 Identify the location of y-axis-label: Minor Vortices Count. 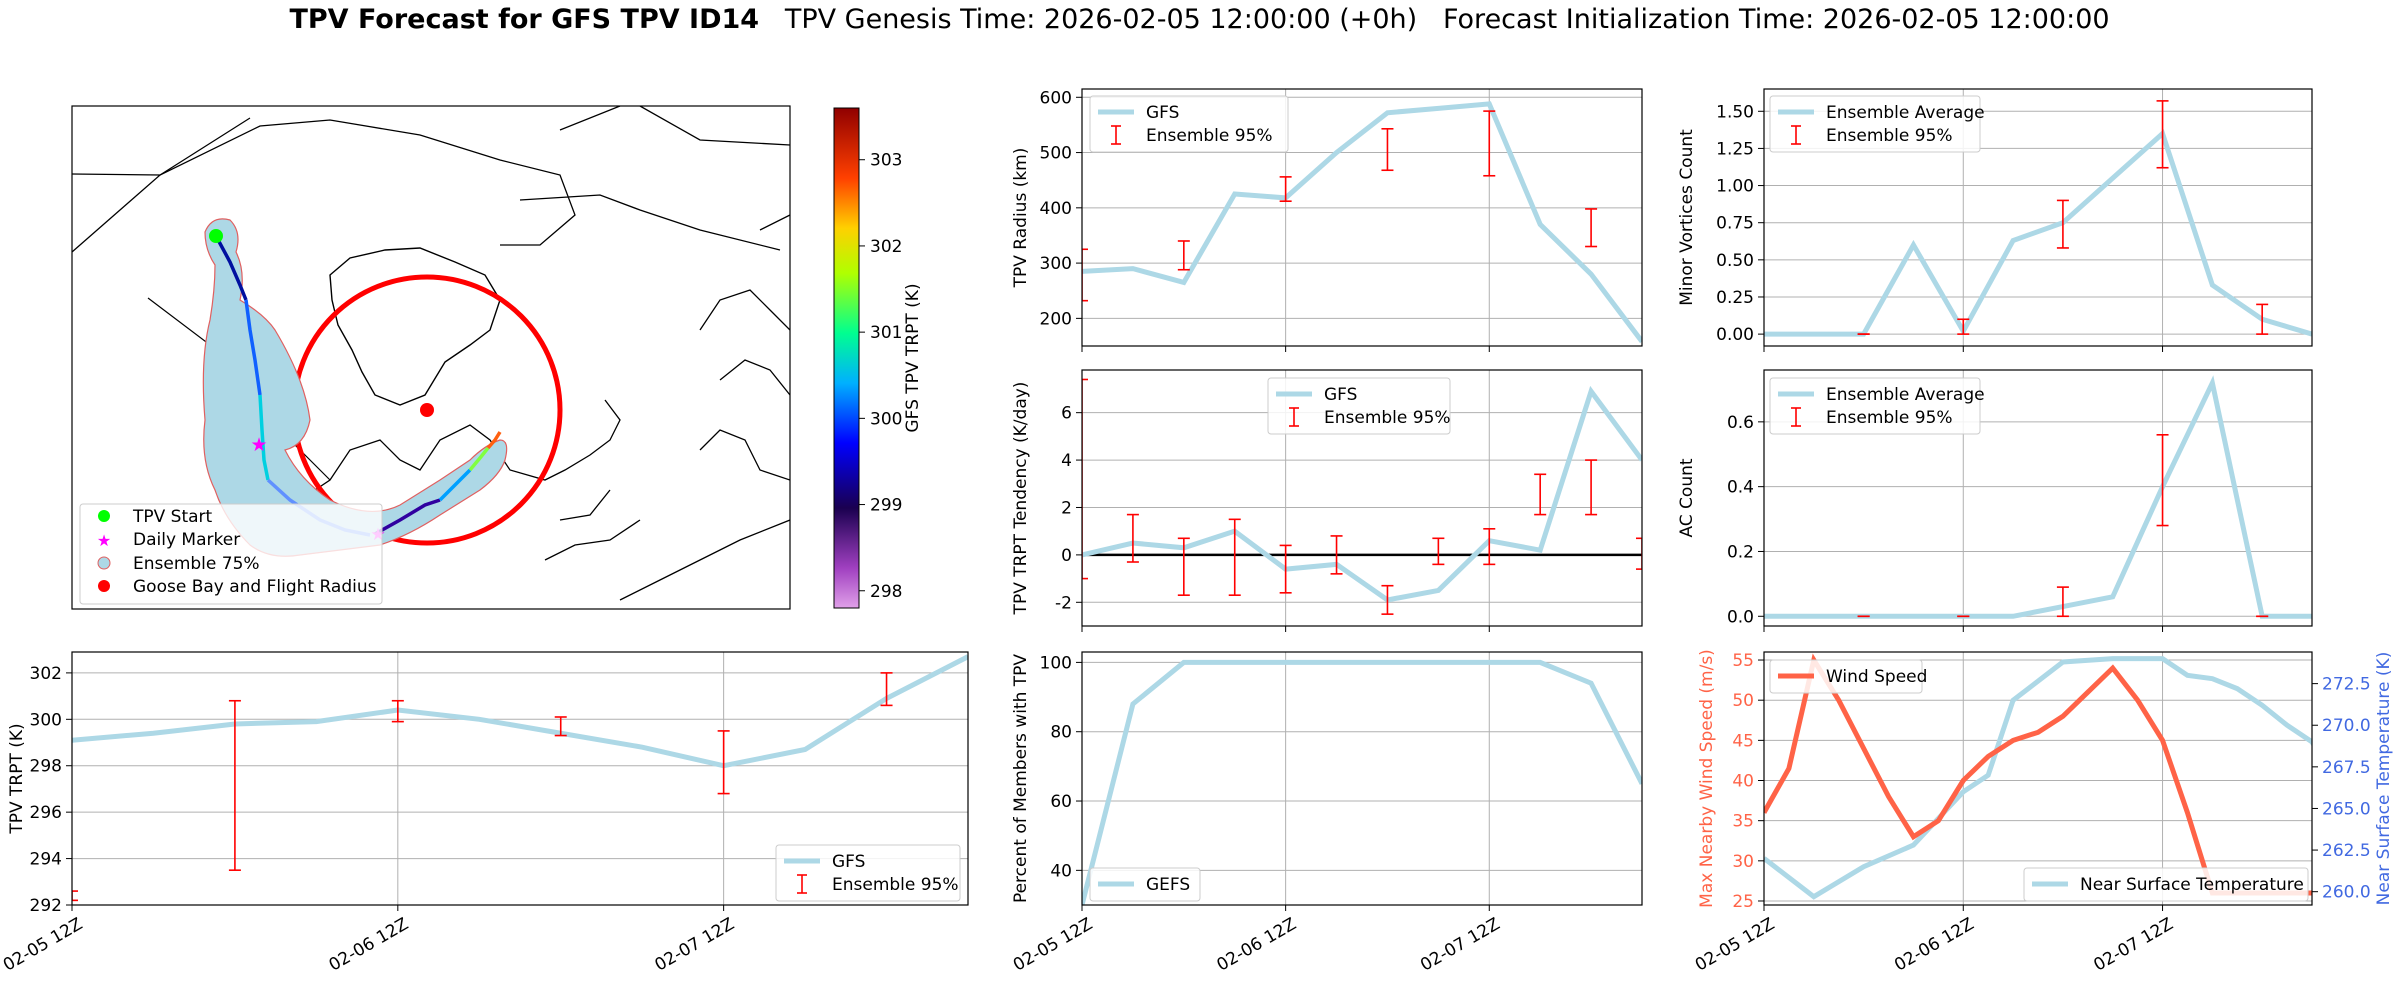
(1687, 217).